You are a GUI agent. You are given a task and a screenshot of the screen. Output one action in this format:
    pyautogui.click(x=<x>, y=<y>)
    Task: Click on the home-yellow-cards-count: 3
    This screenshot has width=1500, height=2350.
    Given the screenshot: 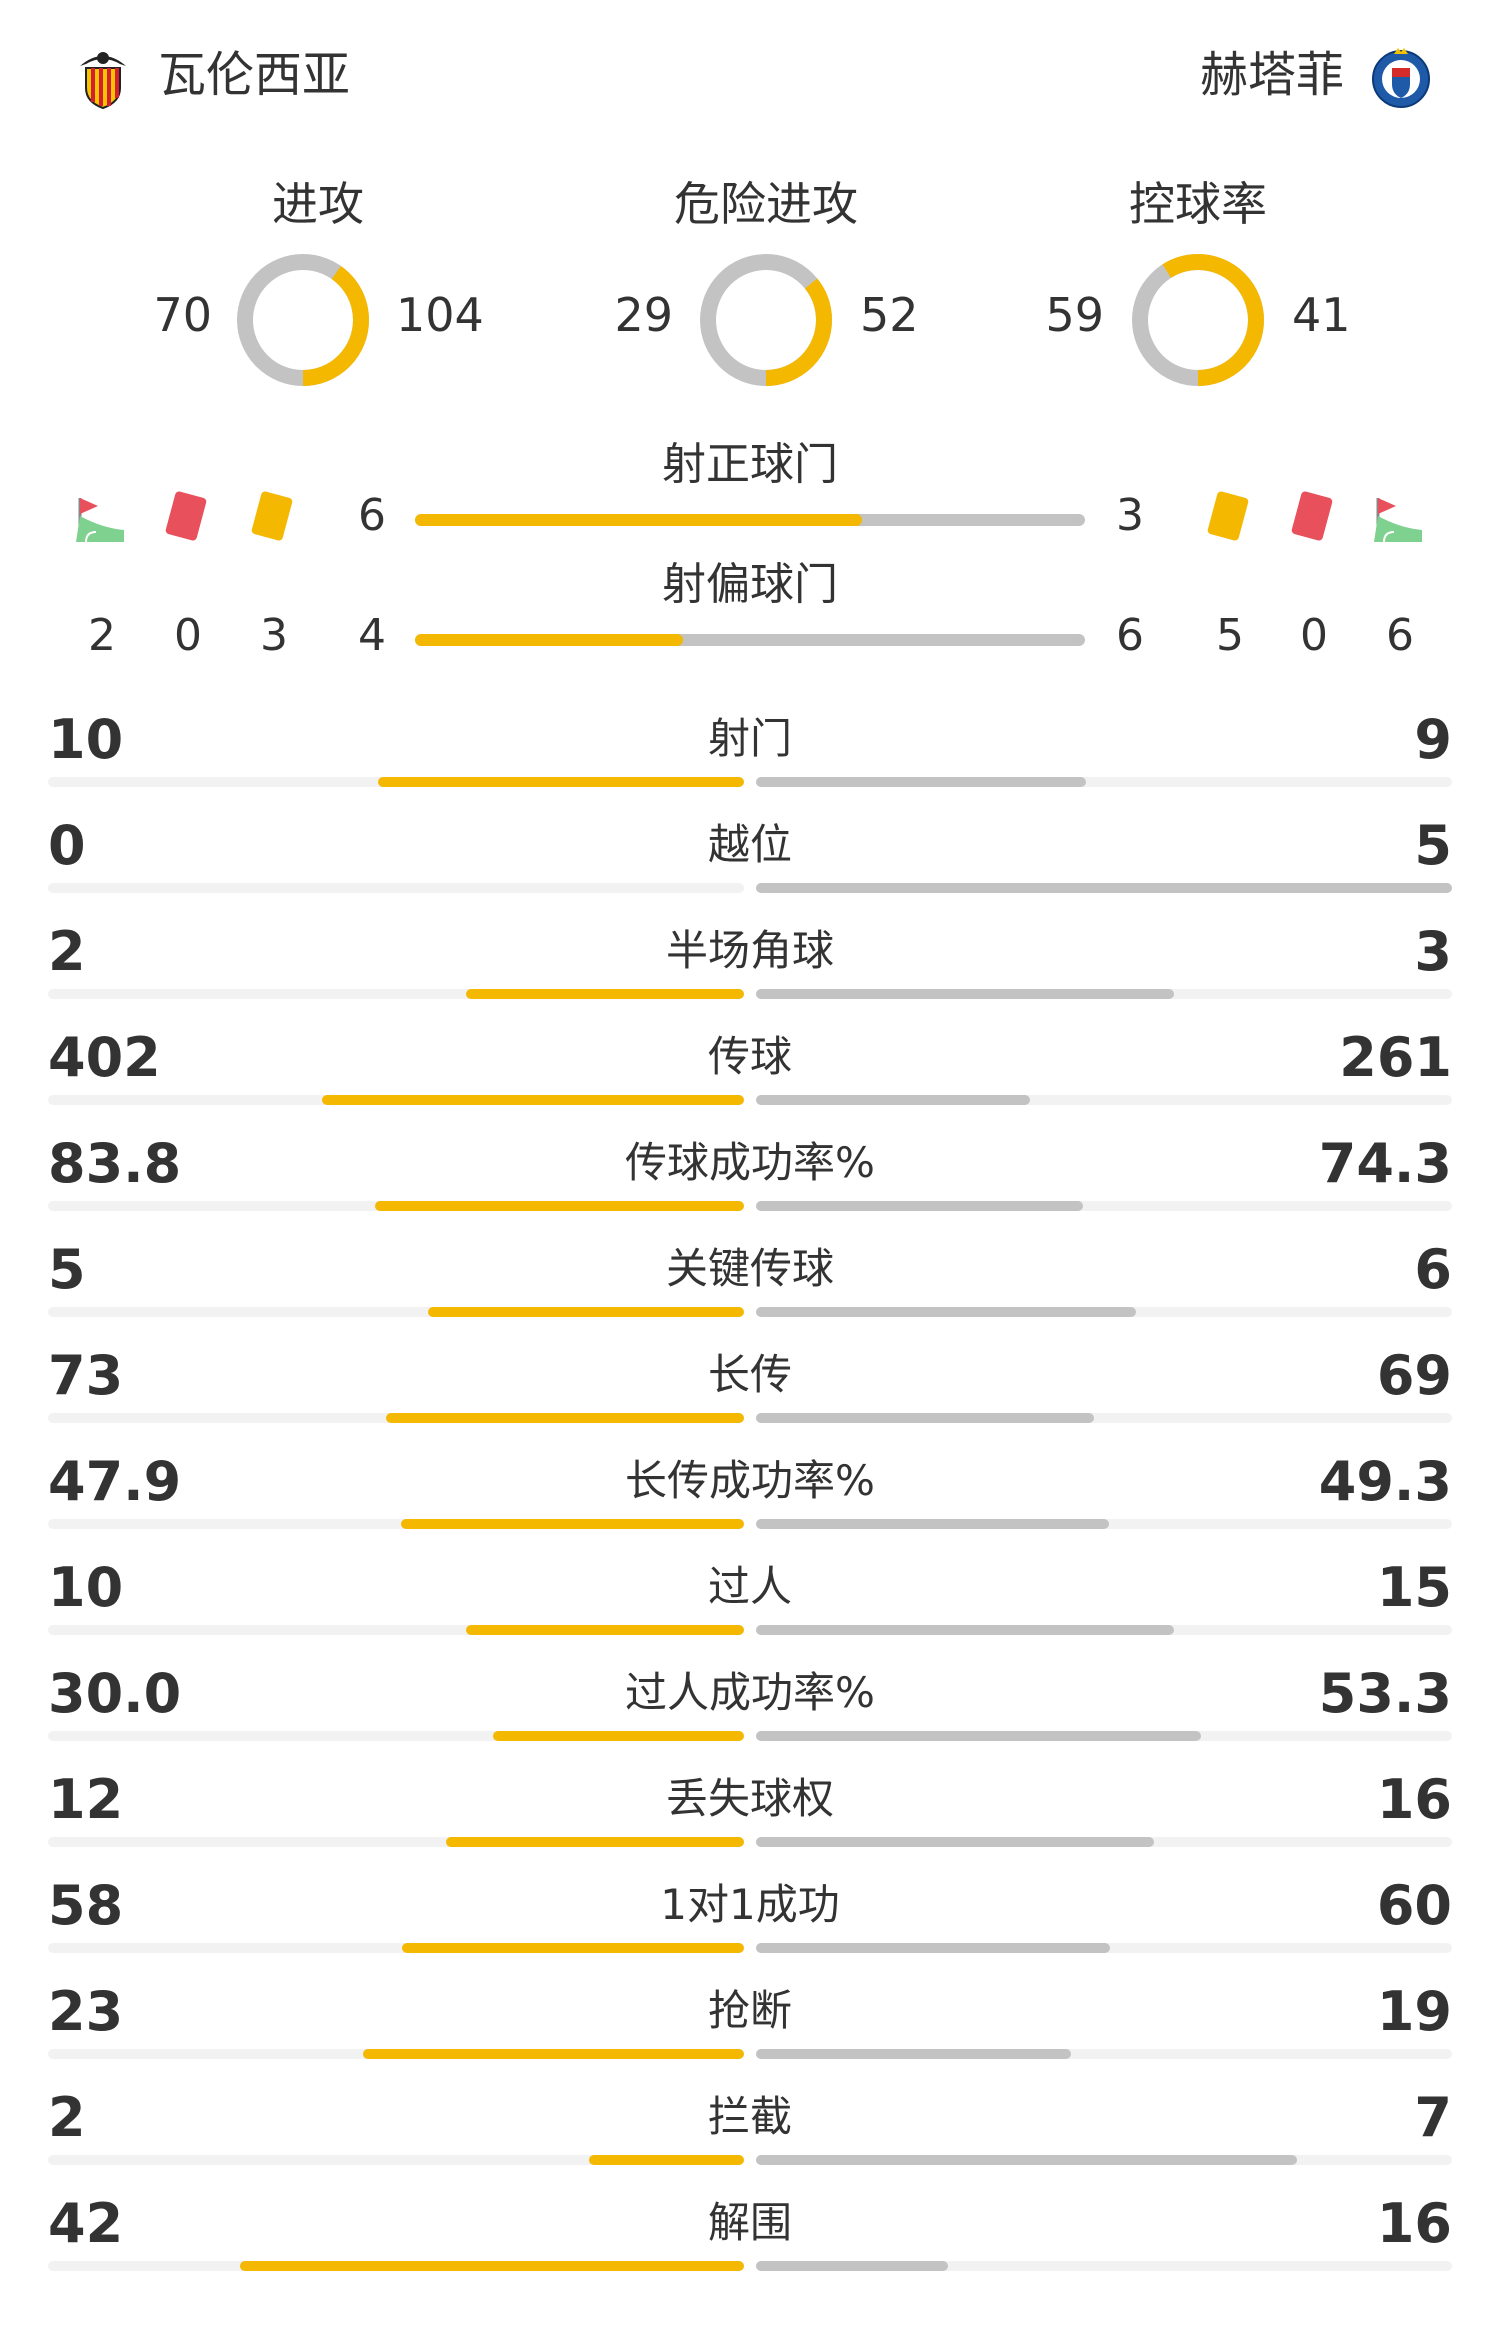 What is the action you would take?
    pyautogui.click(x=274, y=635)
    